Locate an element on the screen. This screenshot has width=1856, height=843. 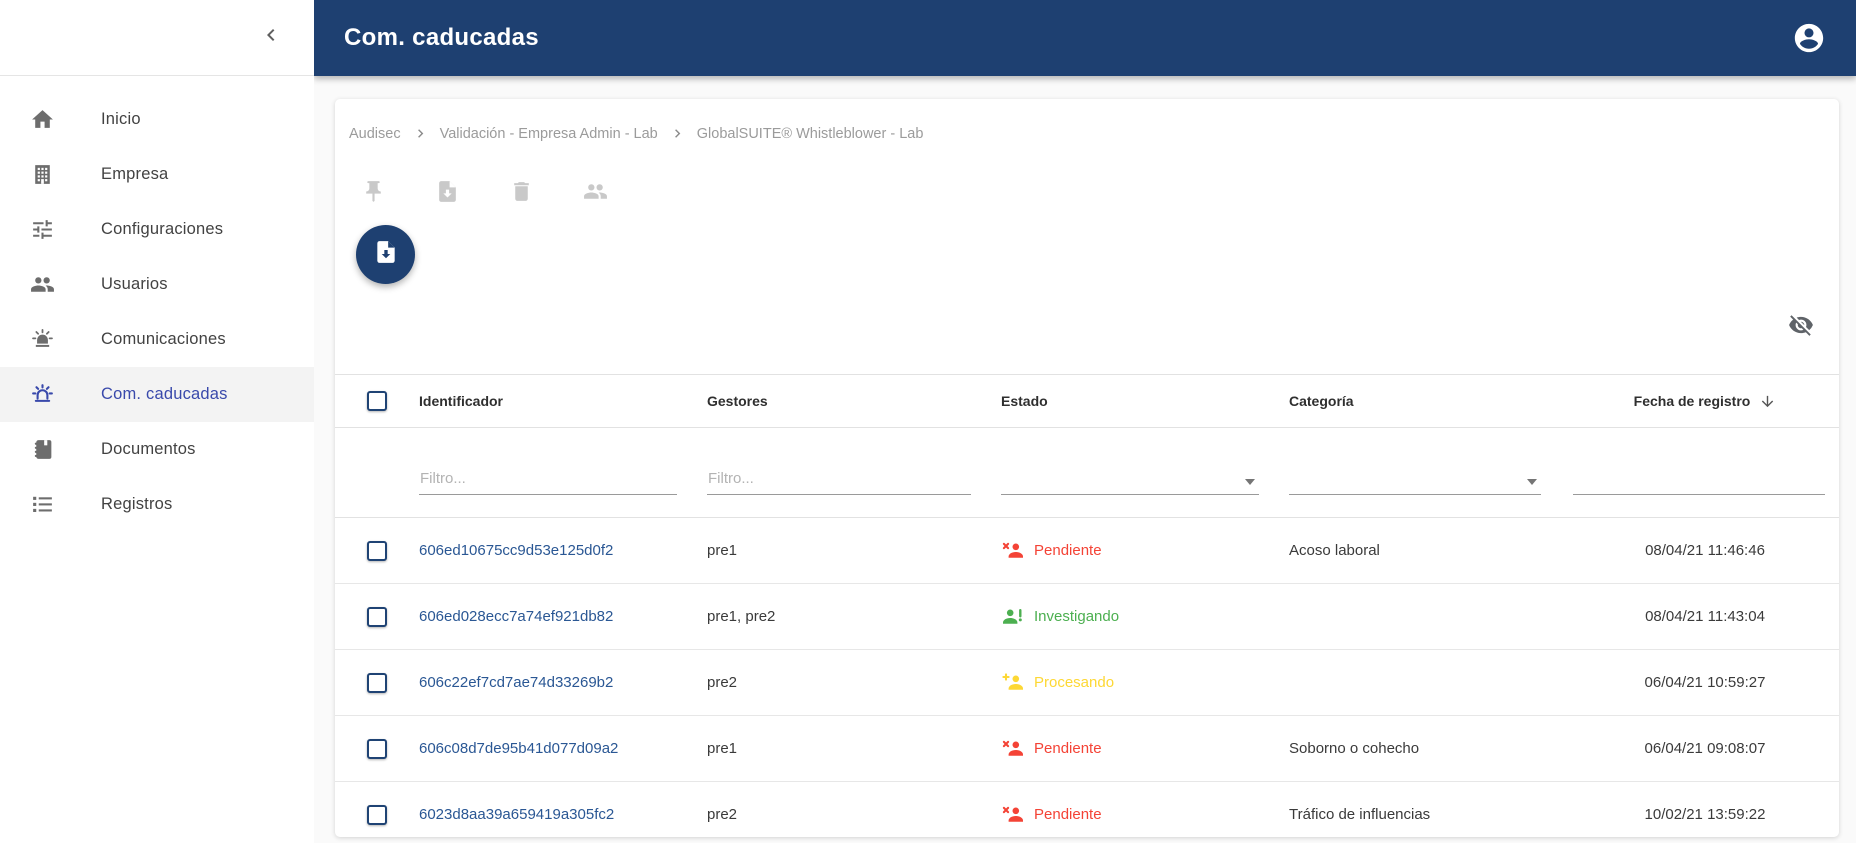
fecha-filter-input is located at coordinates (1699, 482).